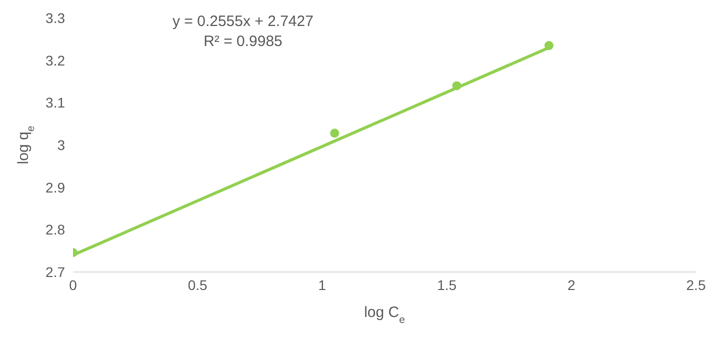 The width and height of the screenshot is (718, 340). I want to click on y-tick-label: 2.8, so click(56, 230).